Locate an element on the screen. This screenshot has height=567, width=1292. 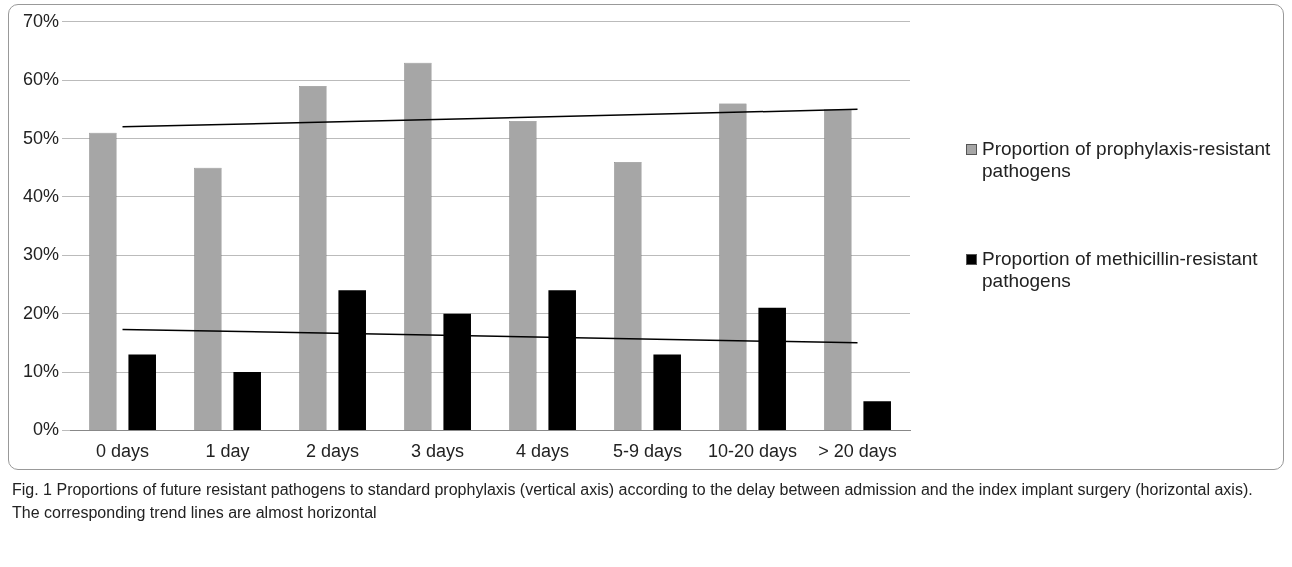
x-tick-label: 3 days is located at coordinates (437, 451).